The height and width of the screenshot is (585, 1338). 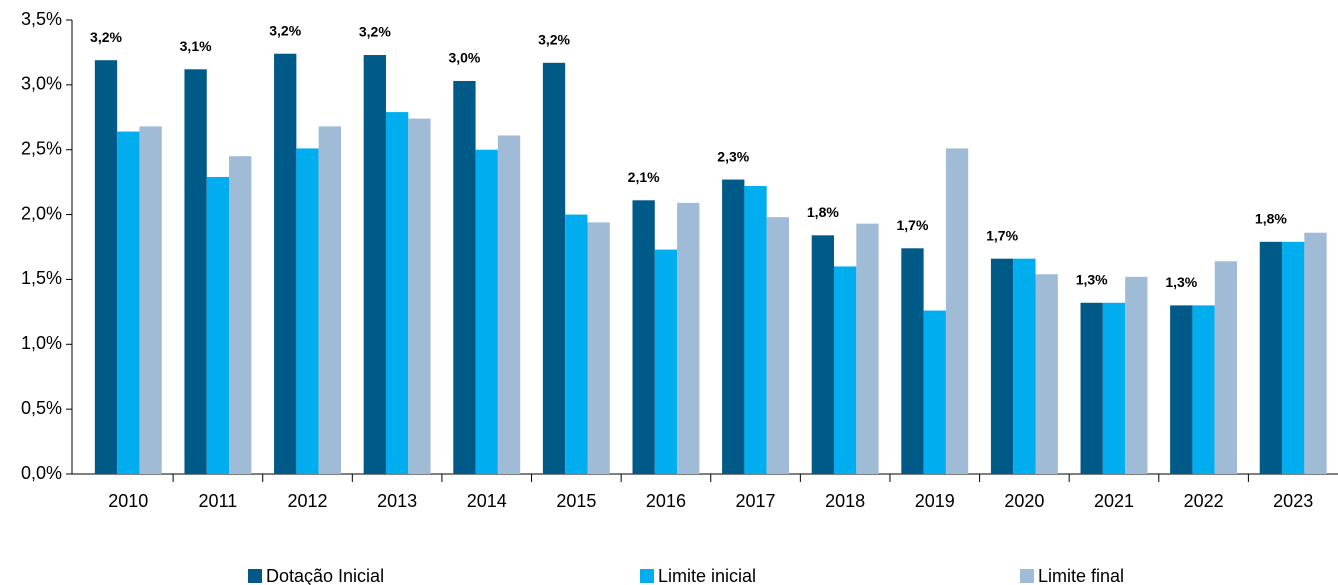 What do you see at coordinates (307, 501) in the screenshot?
I see `x-tick-label: 2012` at bounding box center [307, 501].